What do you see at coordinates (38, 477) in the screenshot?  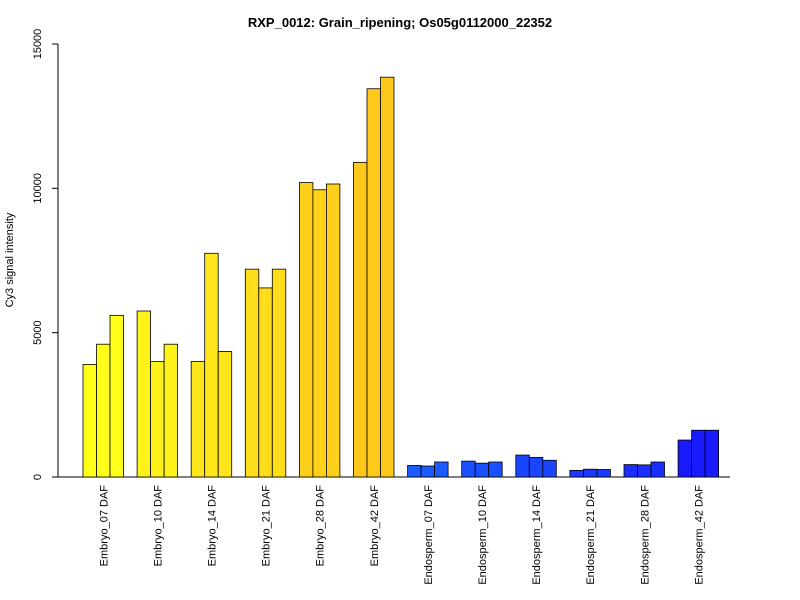 I see `y-tick-label: 0` at bounding box center [38, 477].